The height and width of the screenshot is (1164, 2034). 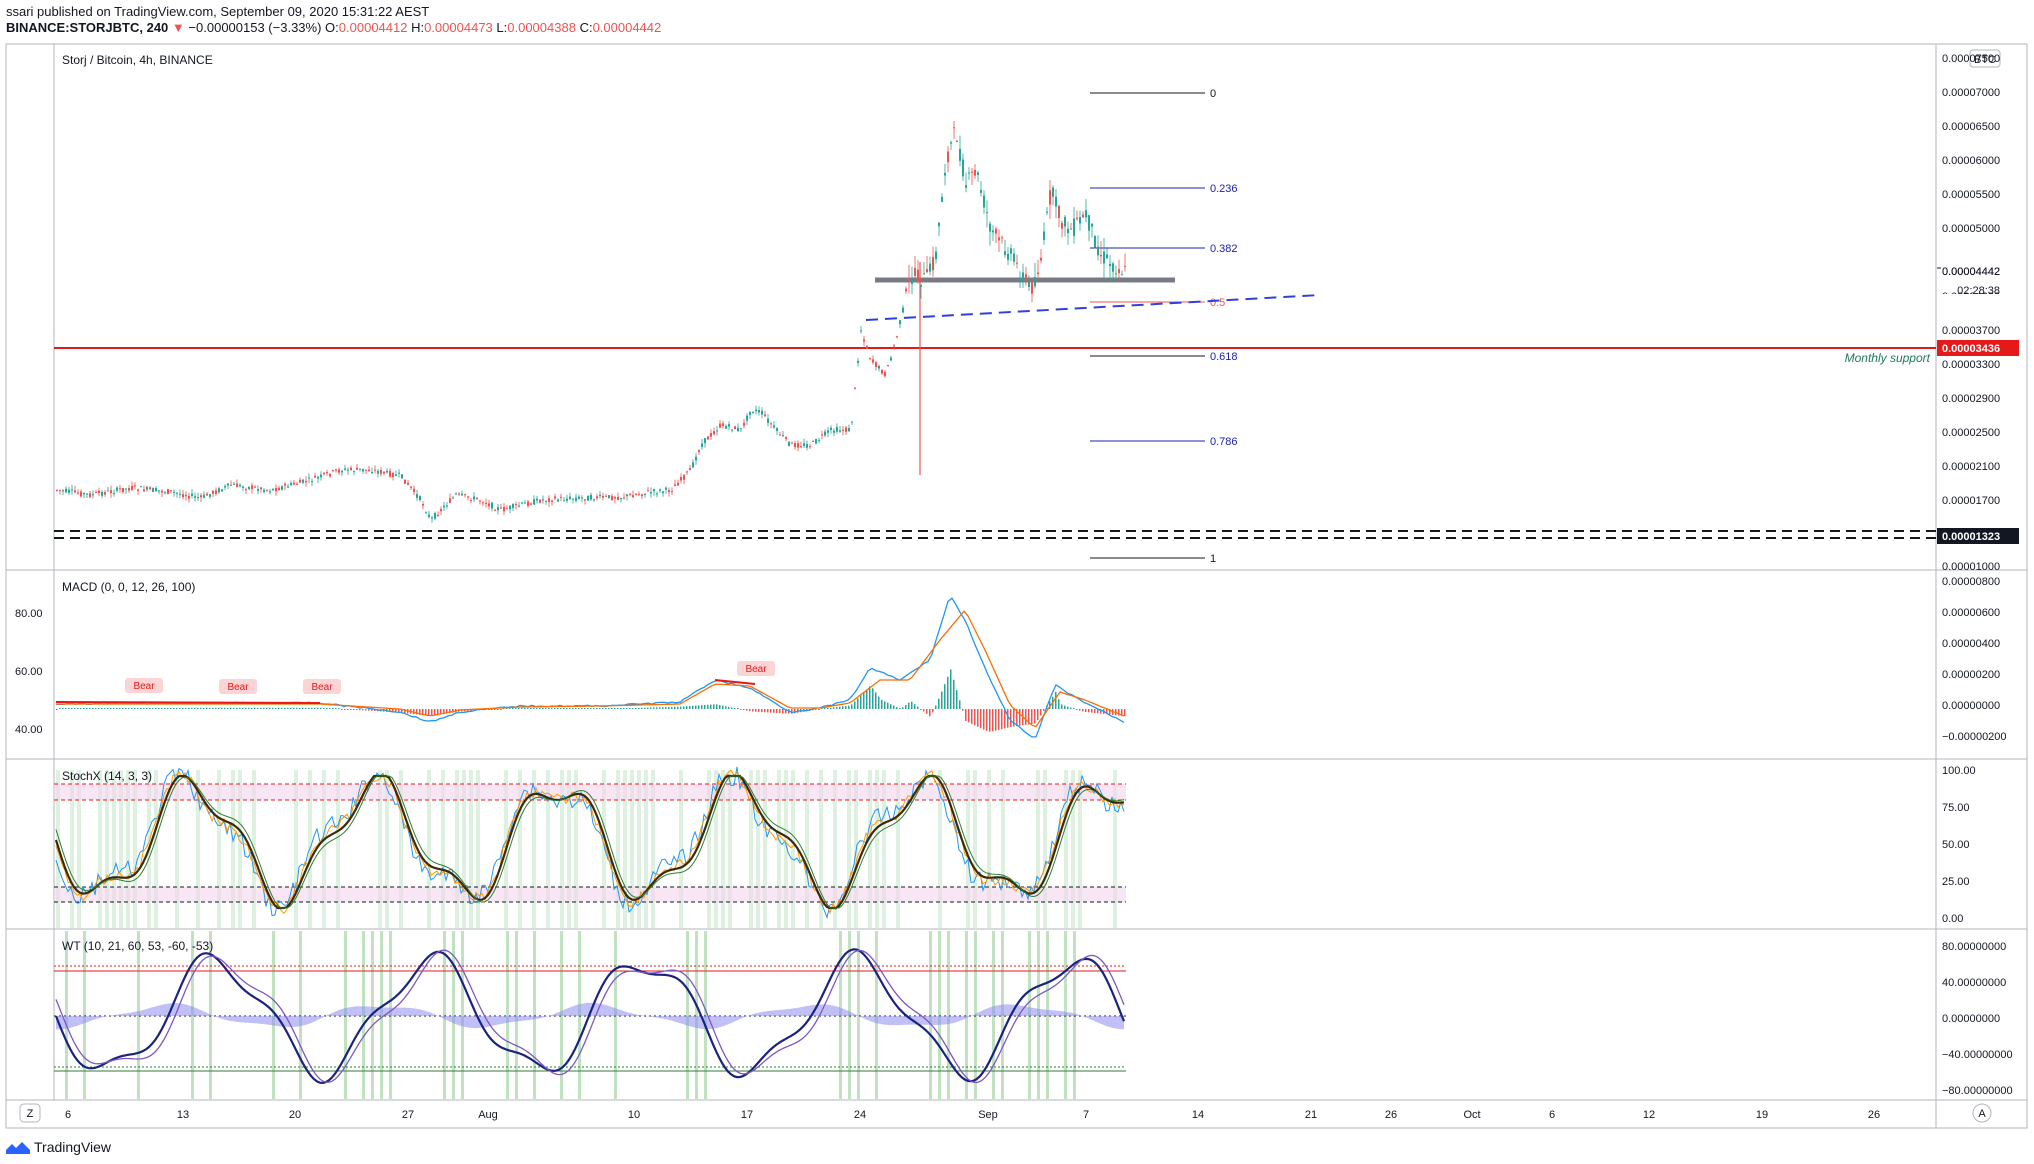 What do you see at coordinates (860, 1115) in the screenshot?
I see `x-tick-label: 24` at bounding box center [860, 1115].